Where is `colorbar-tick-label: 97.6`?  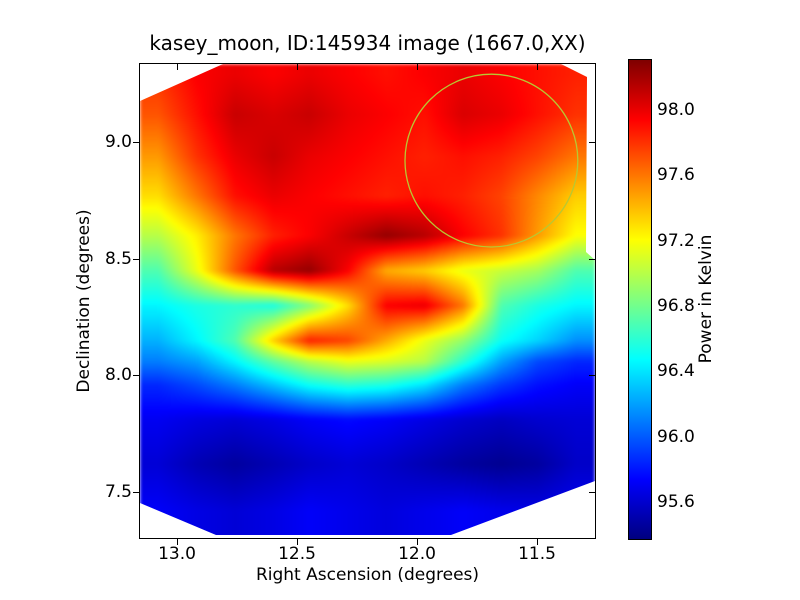
colorbar-tick-label: 97.6 is located at coordinates (676, 175).